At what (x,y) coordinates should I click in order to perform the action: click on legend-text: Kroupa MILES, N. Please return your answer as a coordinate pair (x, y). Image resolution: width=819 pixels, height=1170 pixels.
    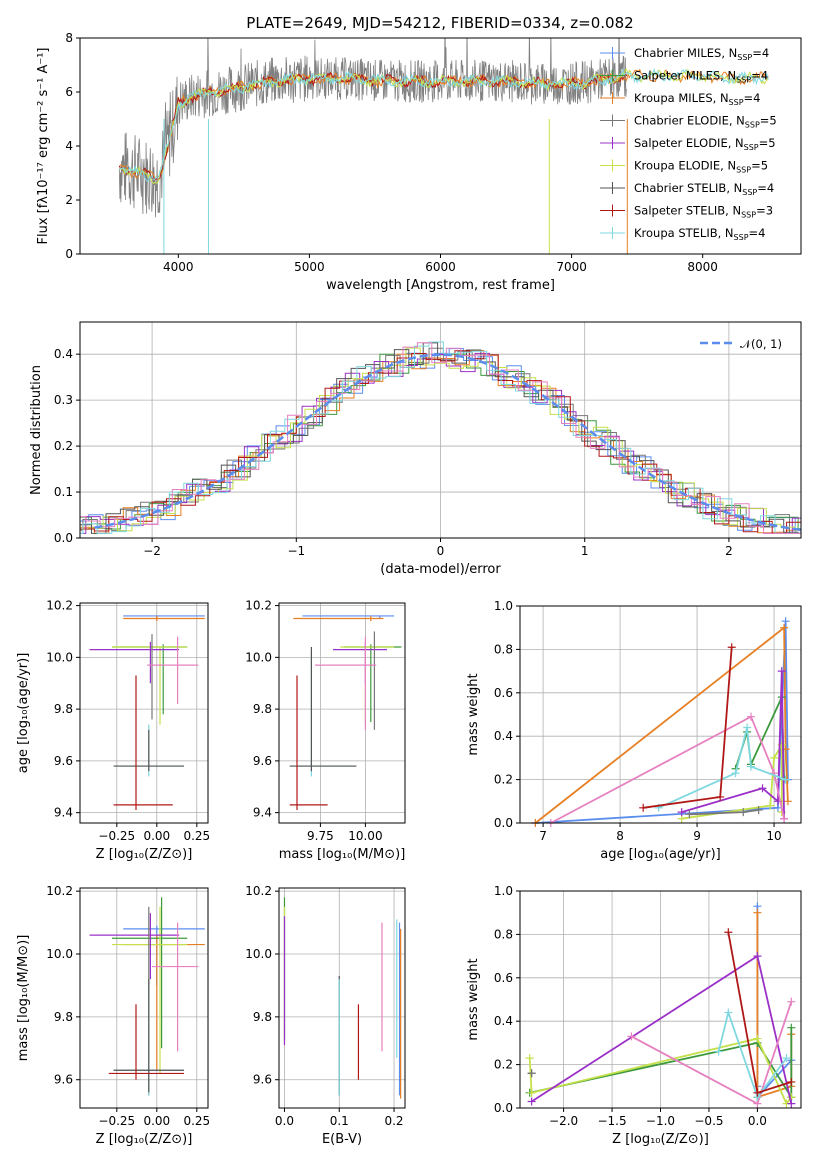
    Looking at the image, I should click on (681, 98).